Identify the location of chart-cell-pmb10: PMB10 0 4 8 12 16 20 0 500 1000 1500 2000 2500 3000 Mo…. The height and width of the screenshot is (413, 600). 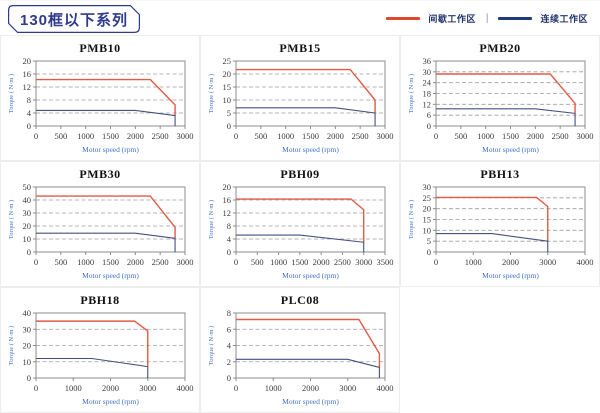
(100, 98).